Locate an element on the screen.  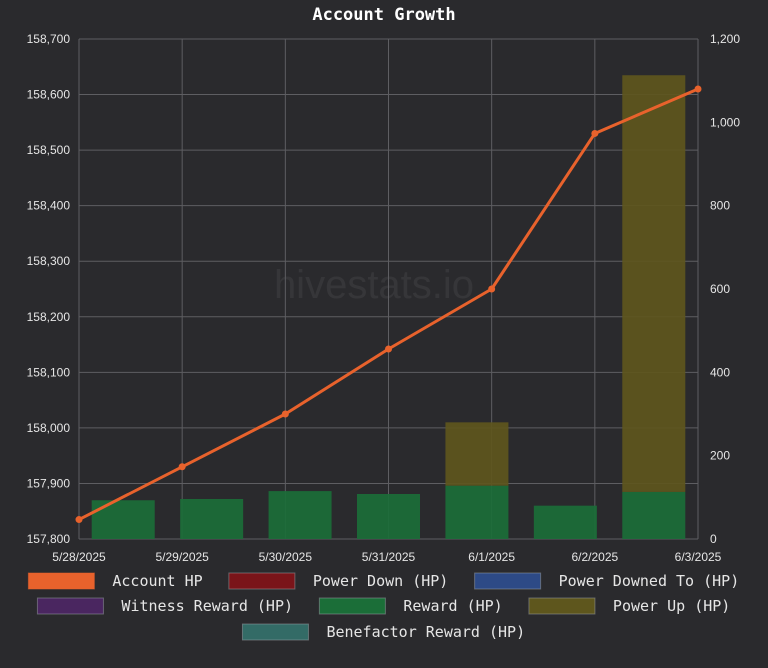
legend-swatch-power-downed-to-hp is located at coordinates (508, 581).